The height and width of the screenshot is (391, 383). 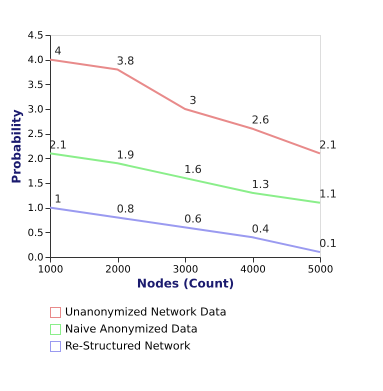 What do you see at coordinates (261, 120) in the screenshot?
I see `data-label: 2.6` at bounding box center [261, 120].